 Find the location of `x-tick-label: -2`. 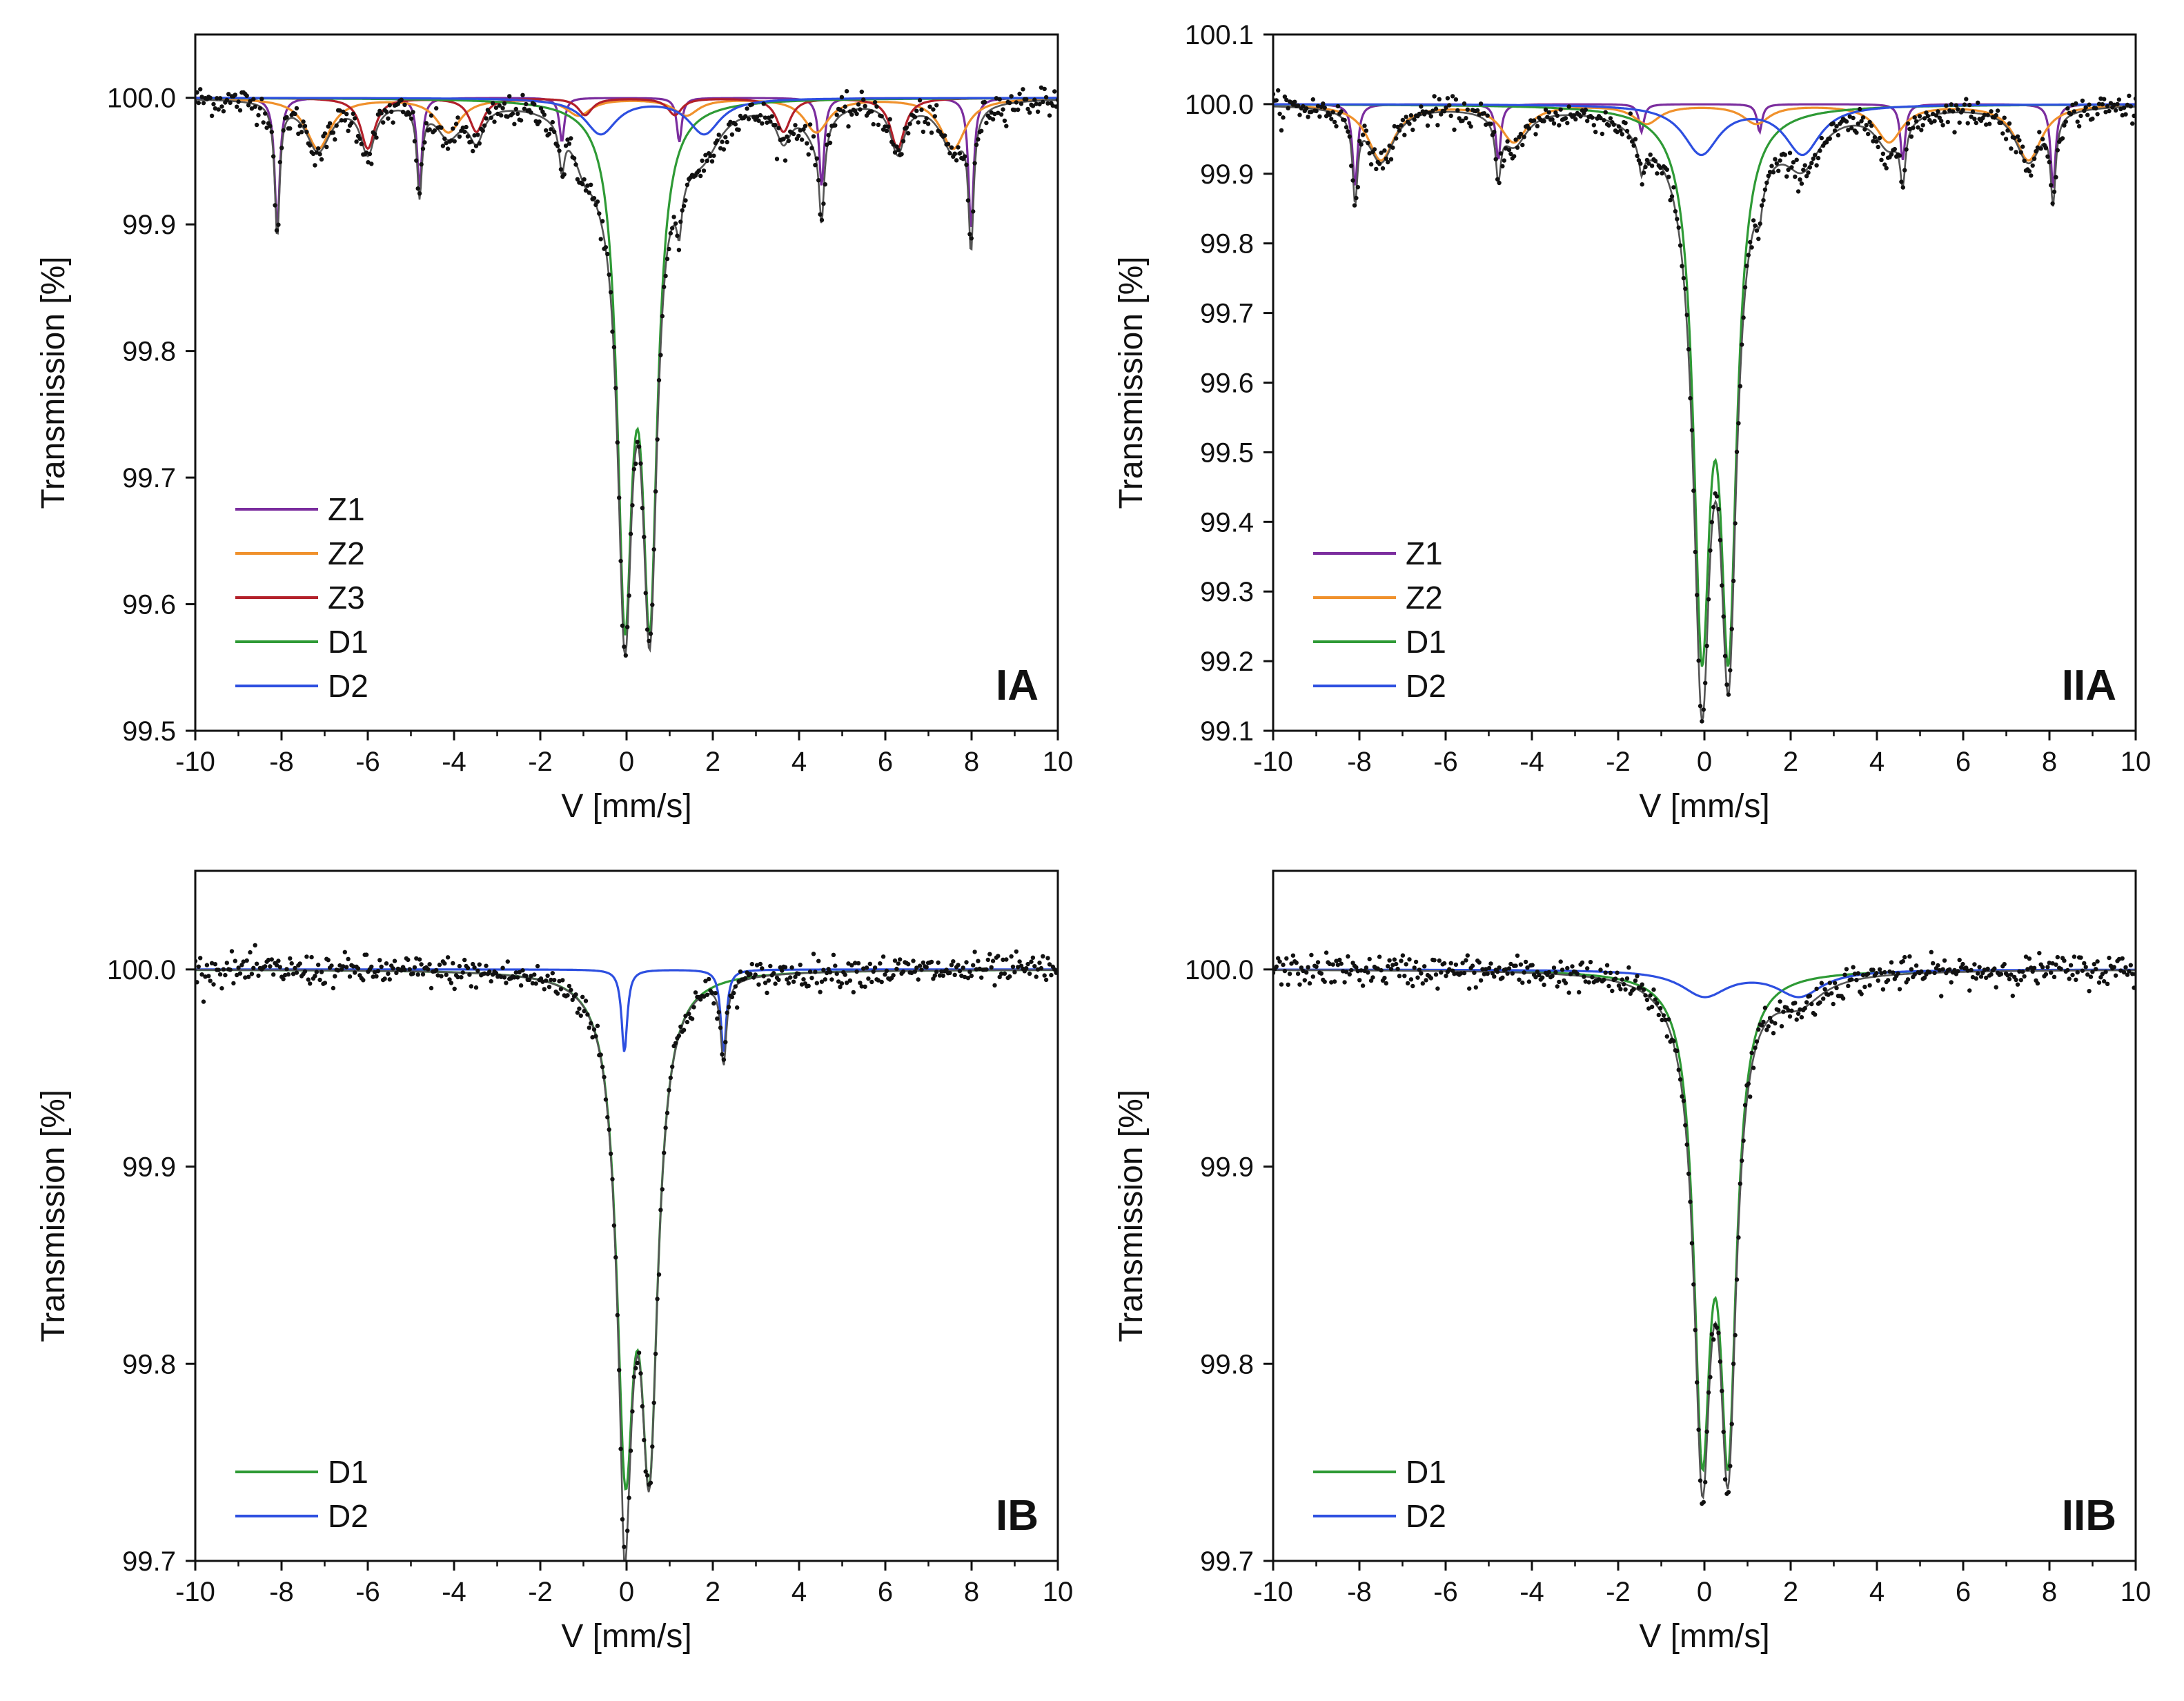

x-tick-label: -2 is located at coordinates (1619, 1592).